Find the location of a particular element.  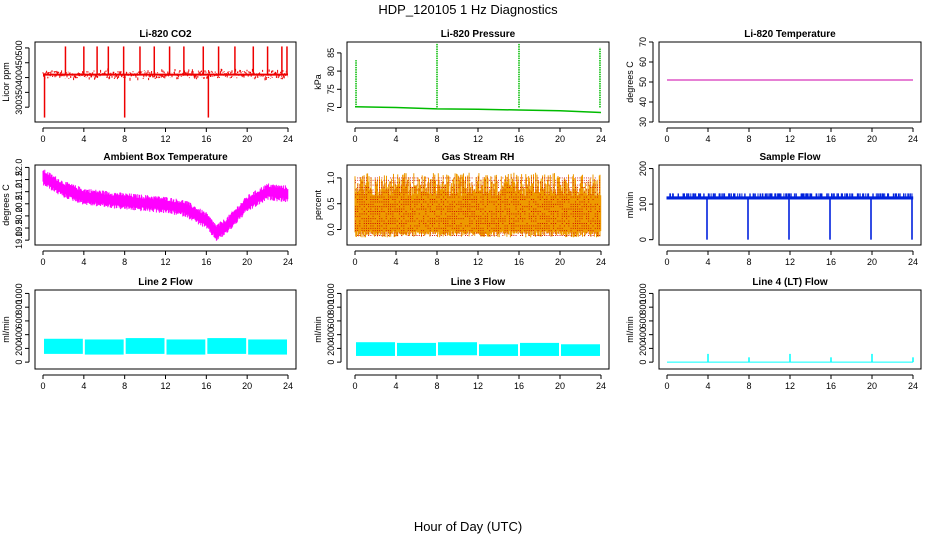

y-tick-label: 20.0 is located at coordinates (19, 216).